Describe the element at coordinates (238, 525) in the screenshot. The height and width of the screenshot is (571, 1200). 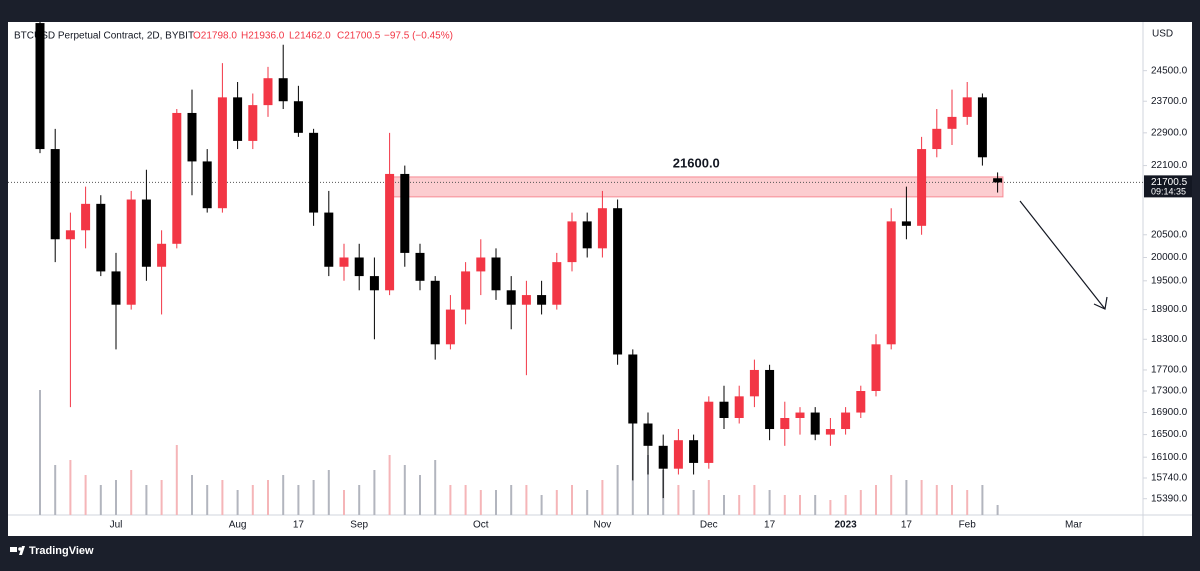
I see `x-tick-label: Aug` at that location.